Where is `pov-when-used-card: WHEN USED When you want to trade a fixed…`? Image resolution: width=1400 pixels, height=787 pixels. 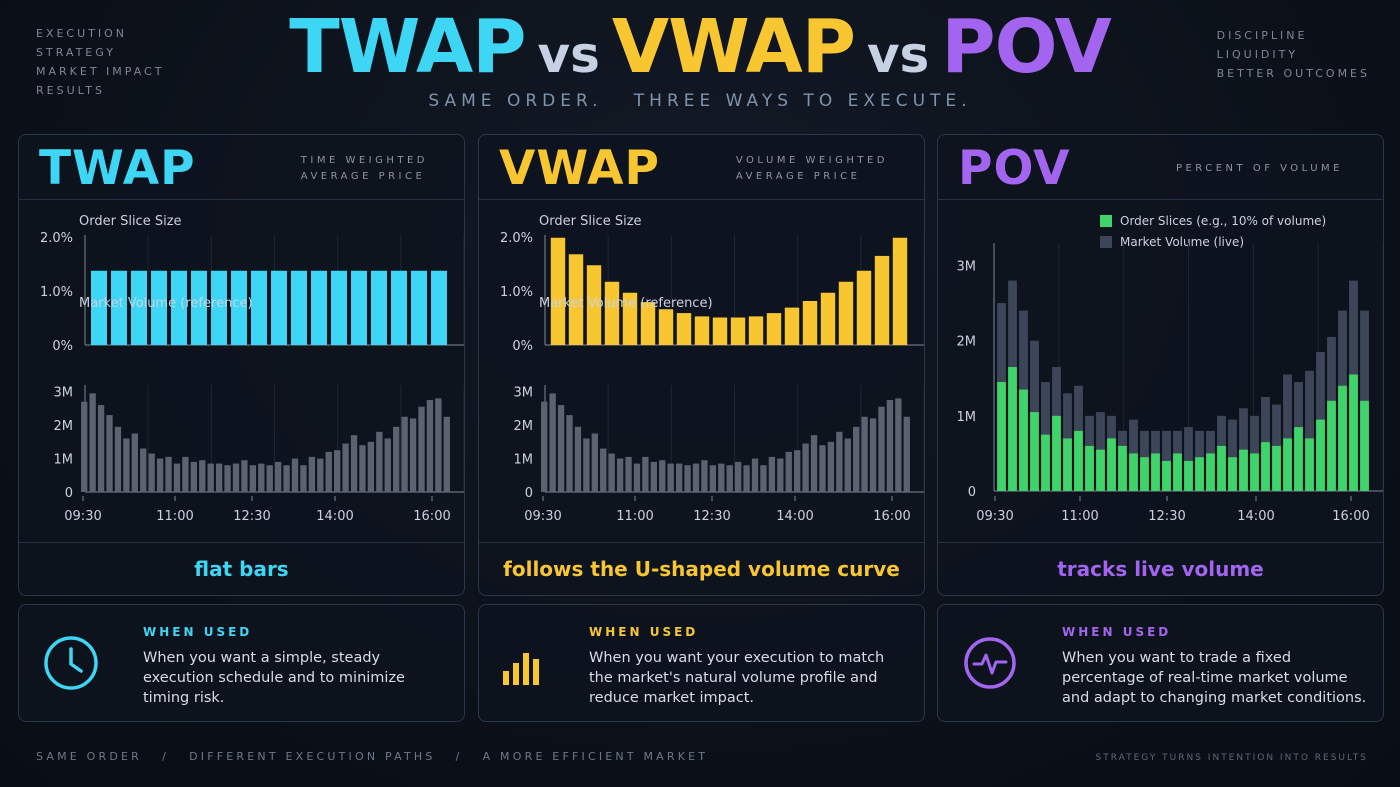
pov-when-used-card: WHEN USED When you want to trade a fixed… is located at coordinates (1160, 663).